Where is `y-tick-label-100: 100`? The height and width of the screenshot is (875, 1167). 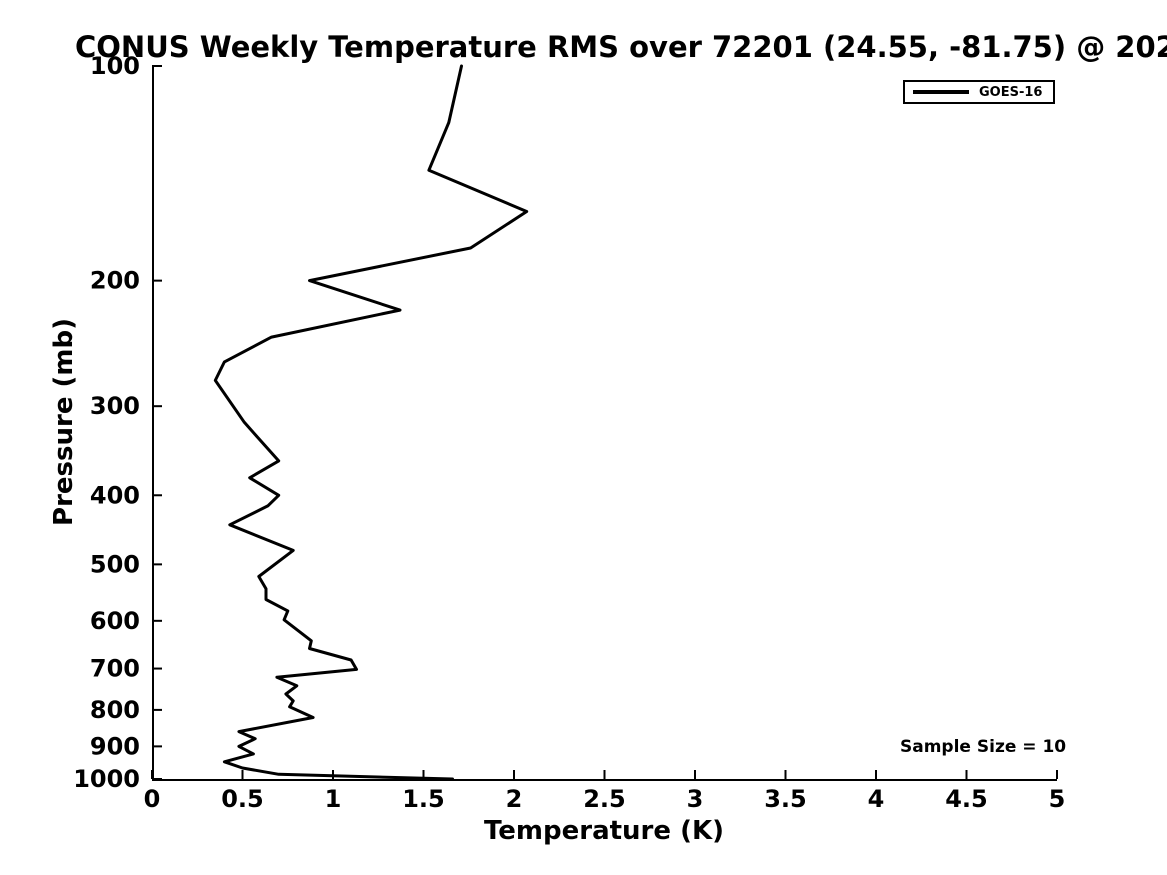
y-tick-label-100: 100 is located at coordinates (115, 66).